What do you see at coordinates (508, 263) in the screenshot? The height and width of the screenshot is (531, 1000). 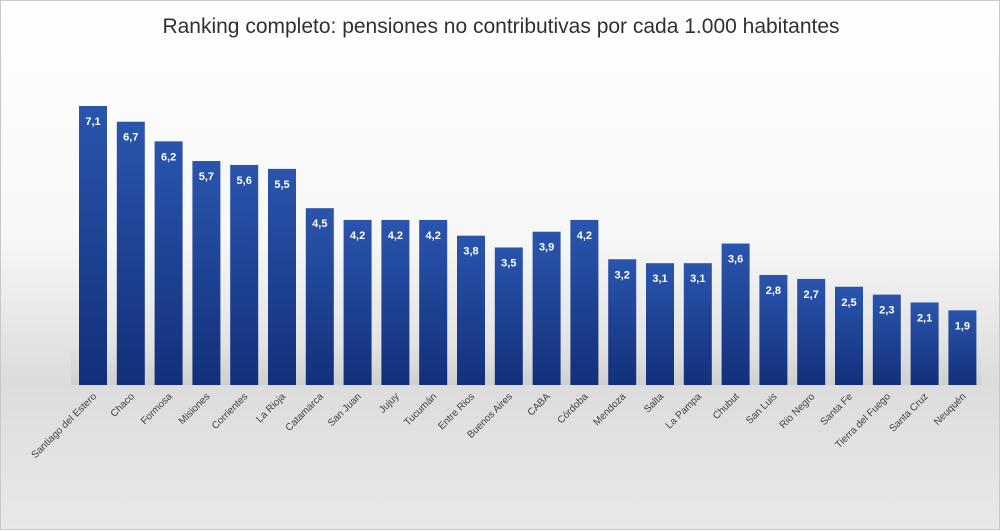 I see `bar-value-label: 3,5` at bounding box center [508, 263].